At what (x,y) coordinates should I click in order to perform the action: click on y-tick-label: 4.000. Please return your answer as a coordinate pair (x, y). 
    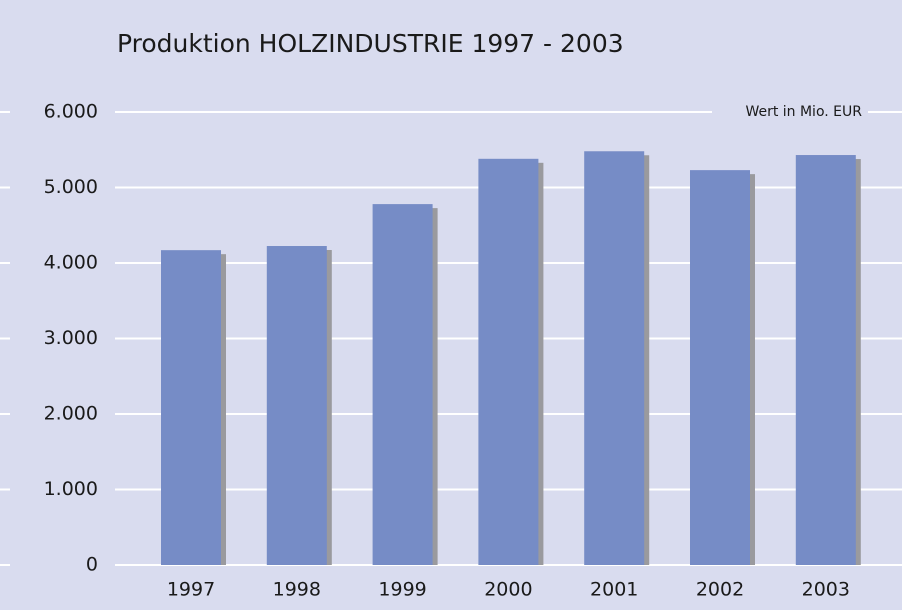
    Looking at the image, I should click on (71, 263).